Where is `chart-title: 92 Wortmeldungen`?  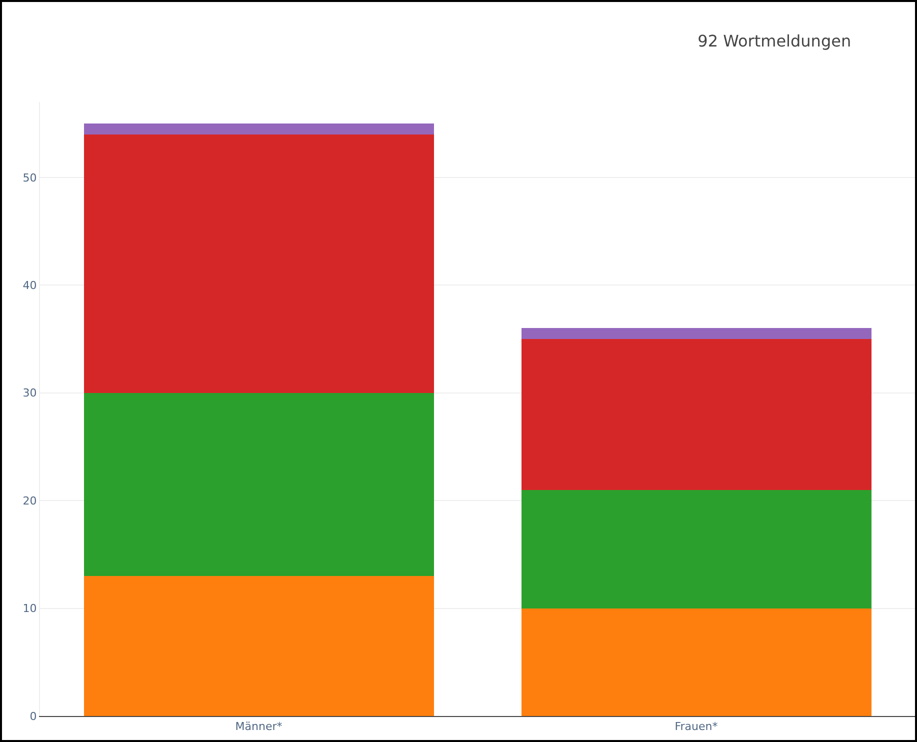
chart-title: 92 Wortmeldungen is located at coordinates (775, 40).